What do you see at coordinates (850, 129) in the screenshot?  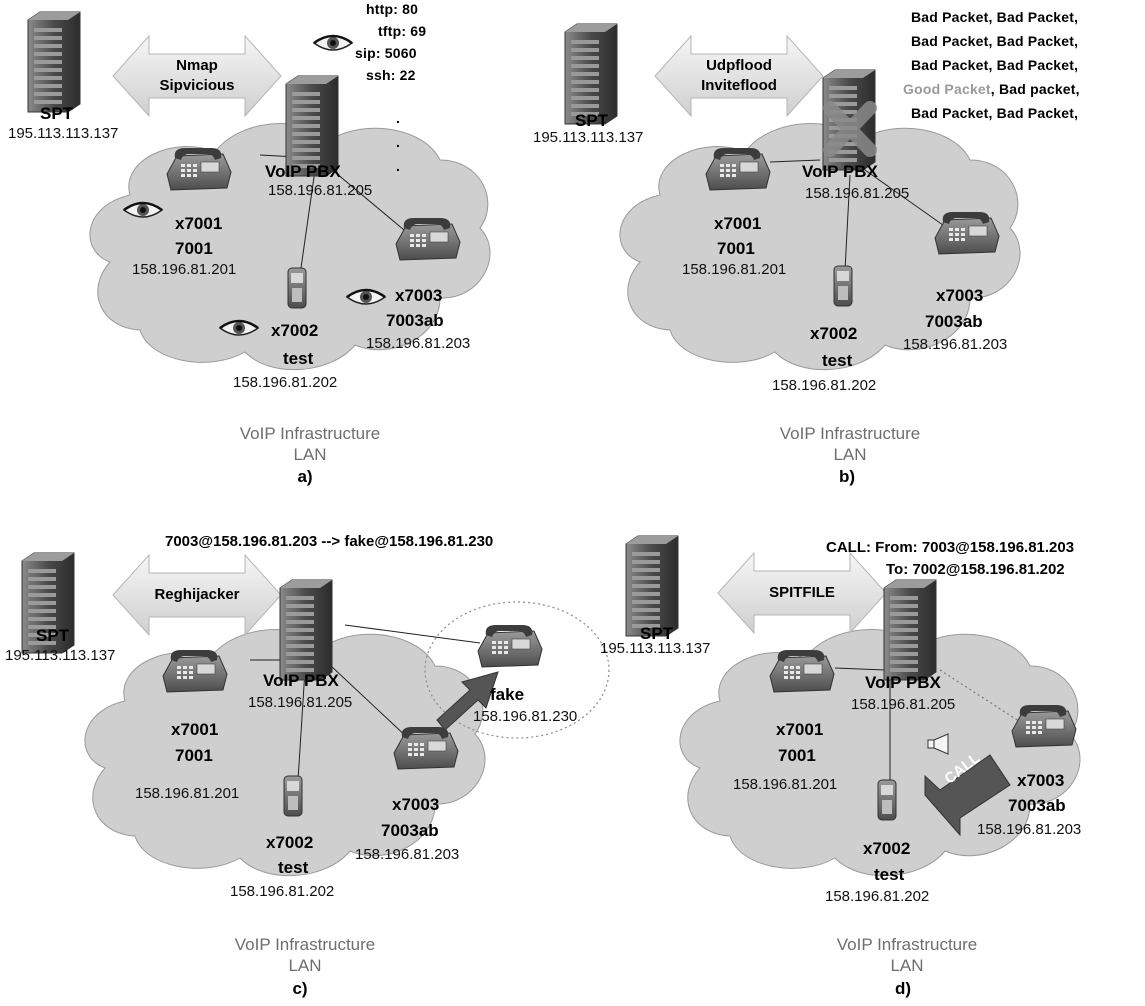 I see `broken-x-icon` at bounding box center [850, 129].